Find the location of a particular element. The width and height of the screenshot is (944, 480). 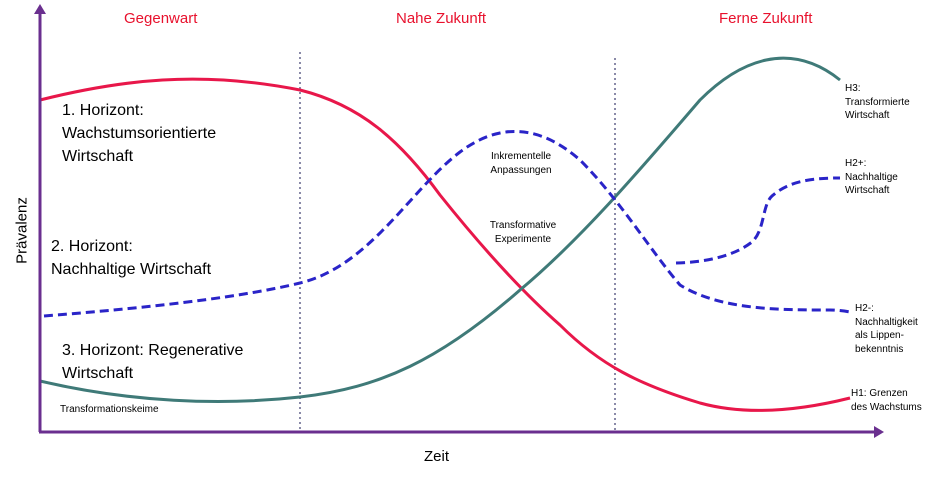

end-label-h1: H1: Grenzen des Wachstums is located at coordinates (886, 400).